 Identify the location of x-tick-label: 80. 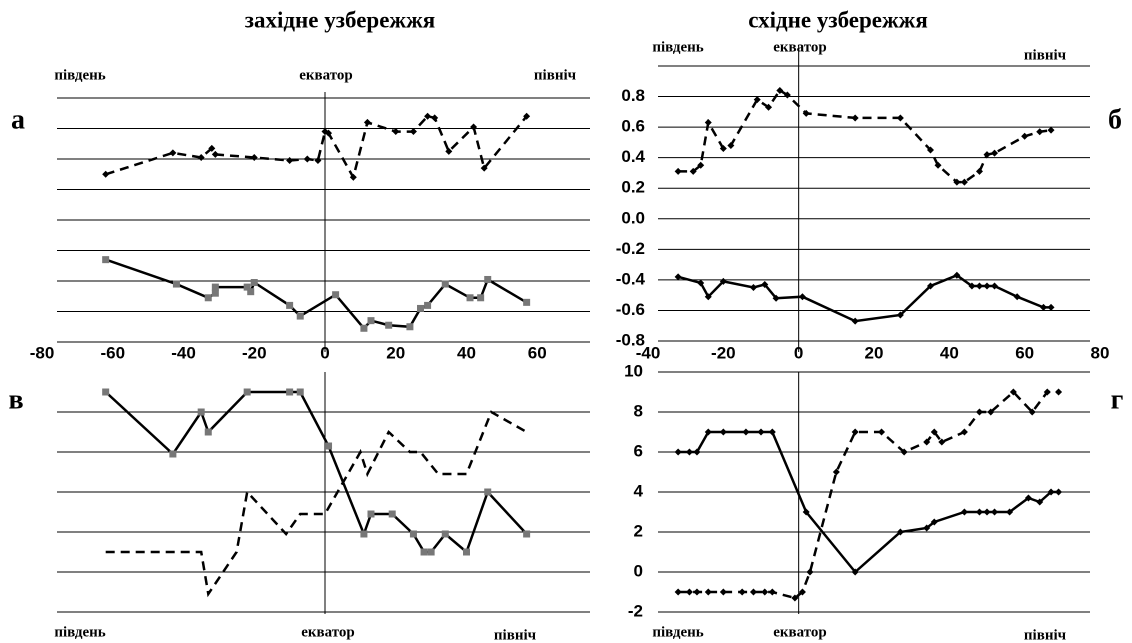
(1100, 352).